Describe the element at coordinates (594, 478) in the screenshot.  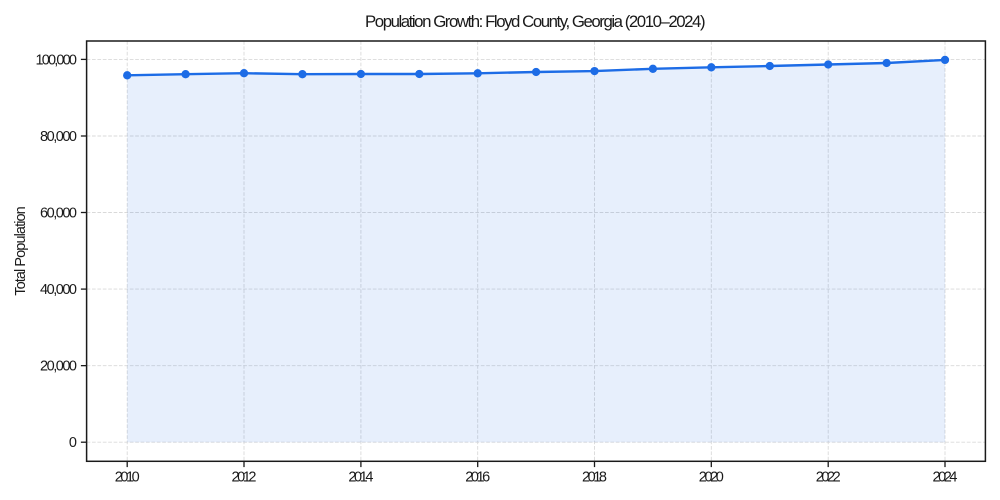
I see `svg-text: 2018` at that location.